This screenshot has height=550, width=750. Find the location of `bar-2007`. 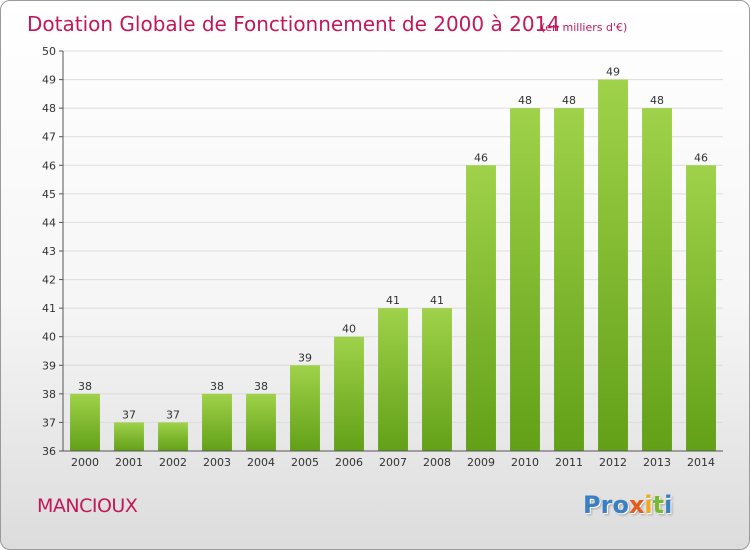

bar-2007 is located at coordinates (393, 379).